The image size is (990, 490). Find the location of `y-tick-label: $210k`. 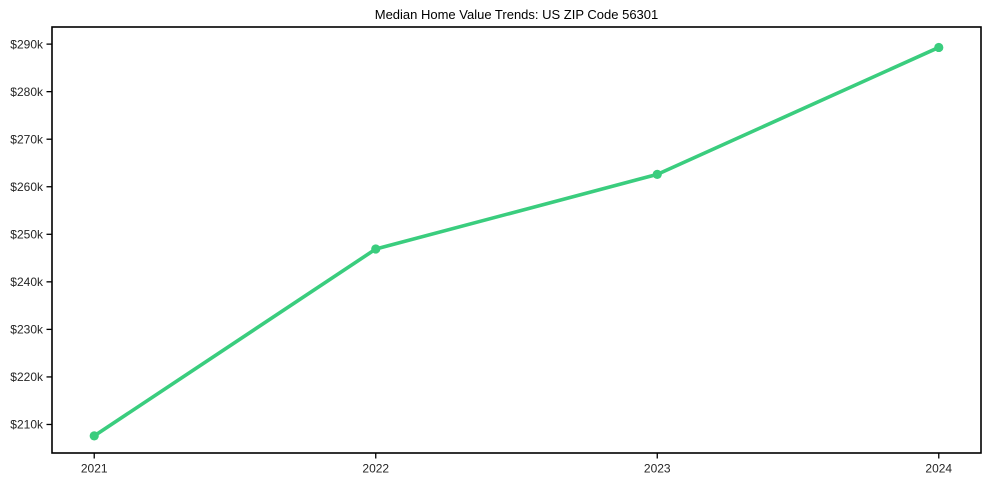

y-tick-label: $210k is located at coordinates (27, 425).